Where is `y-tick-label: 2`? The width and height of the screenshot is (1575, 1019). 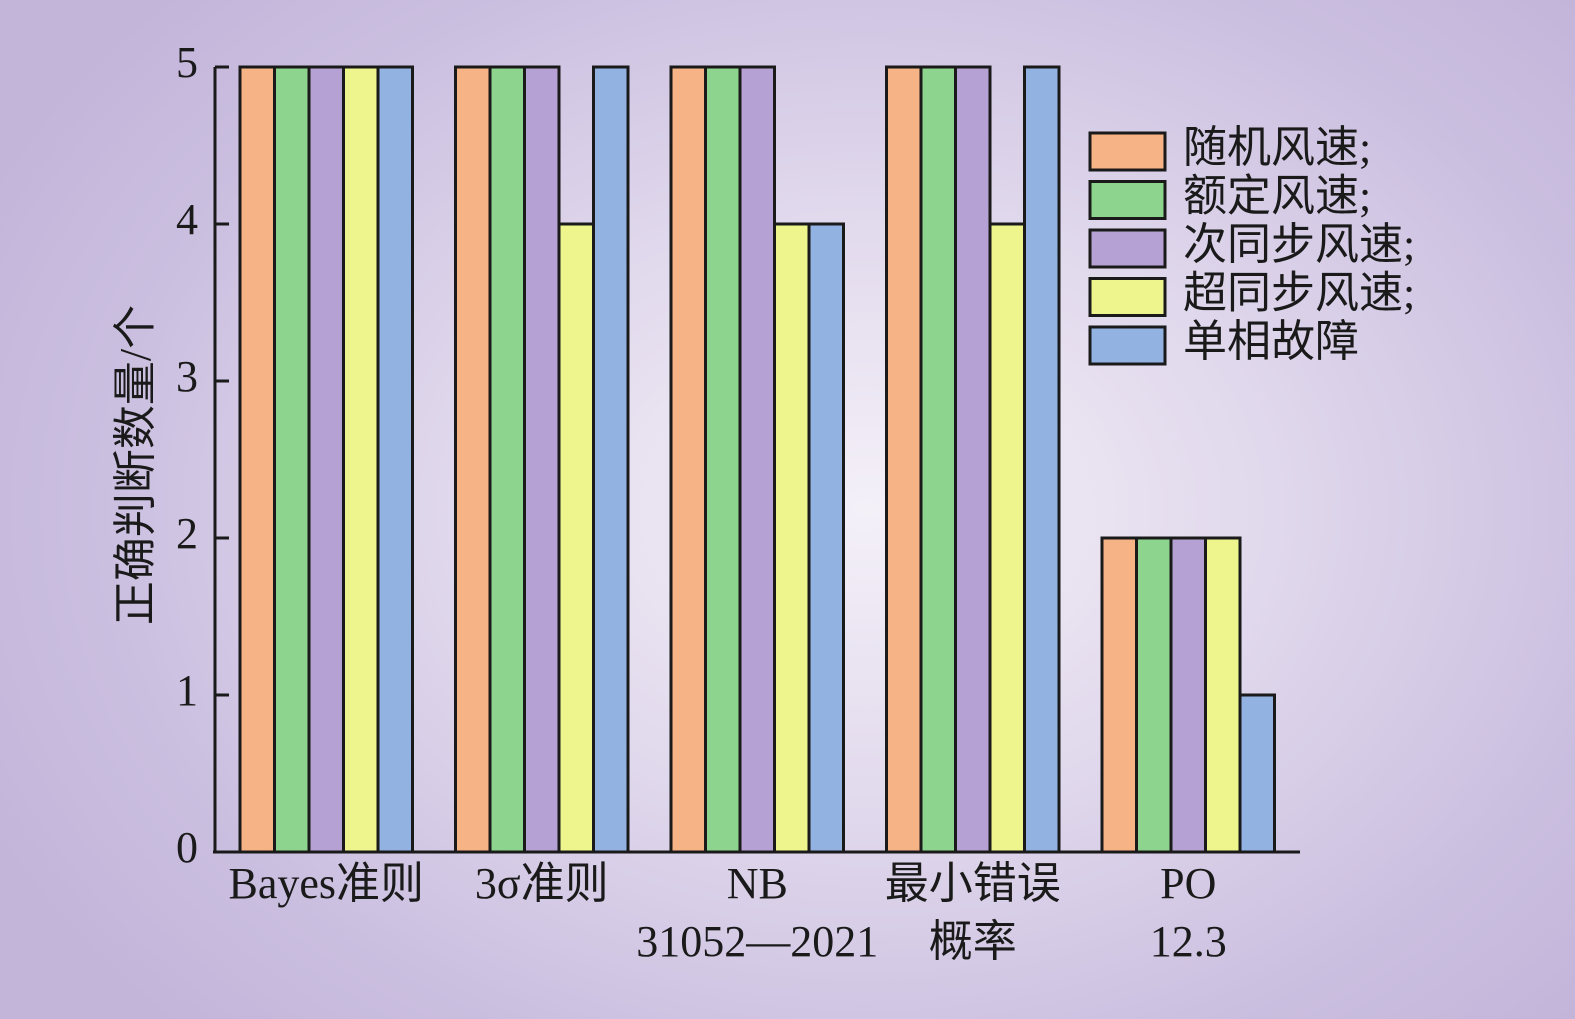
y-tick-label: 2 is located at coordinates (187, 533).